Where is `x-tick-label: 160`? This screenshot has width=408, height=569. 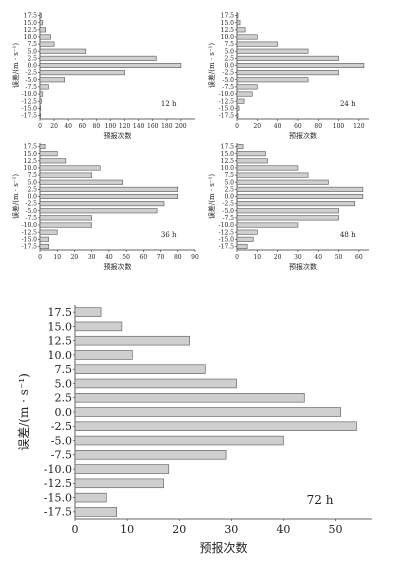
x-tick-label: 160 is located at coordinates (153, 126).